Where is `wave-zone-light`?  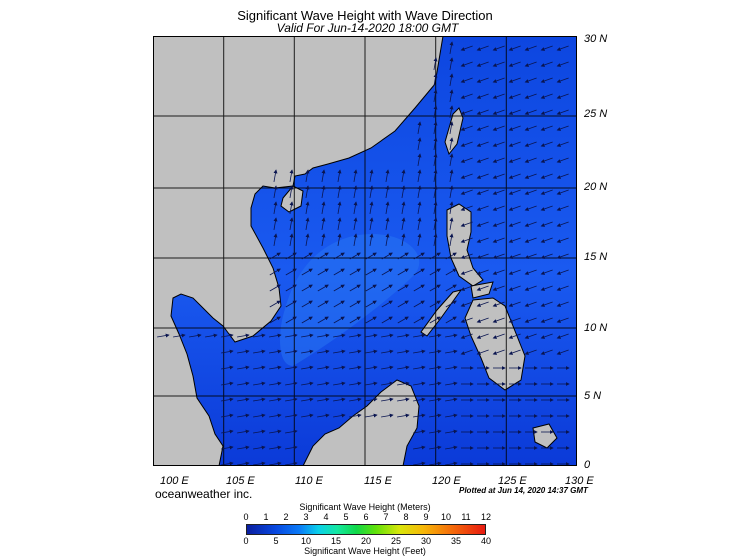
wave-zone-light is located at coordinates (350, 300).